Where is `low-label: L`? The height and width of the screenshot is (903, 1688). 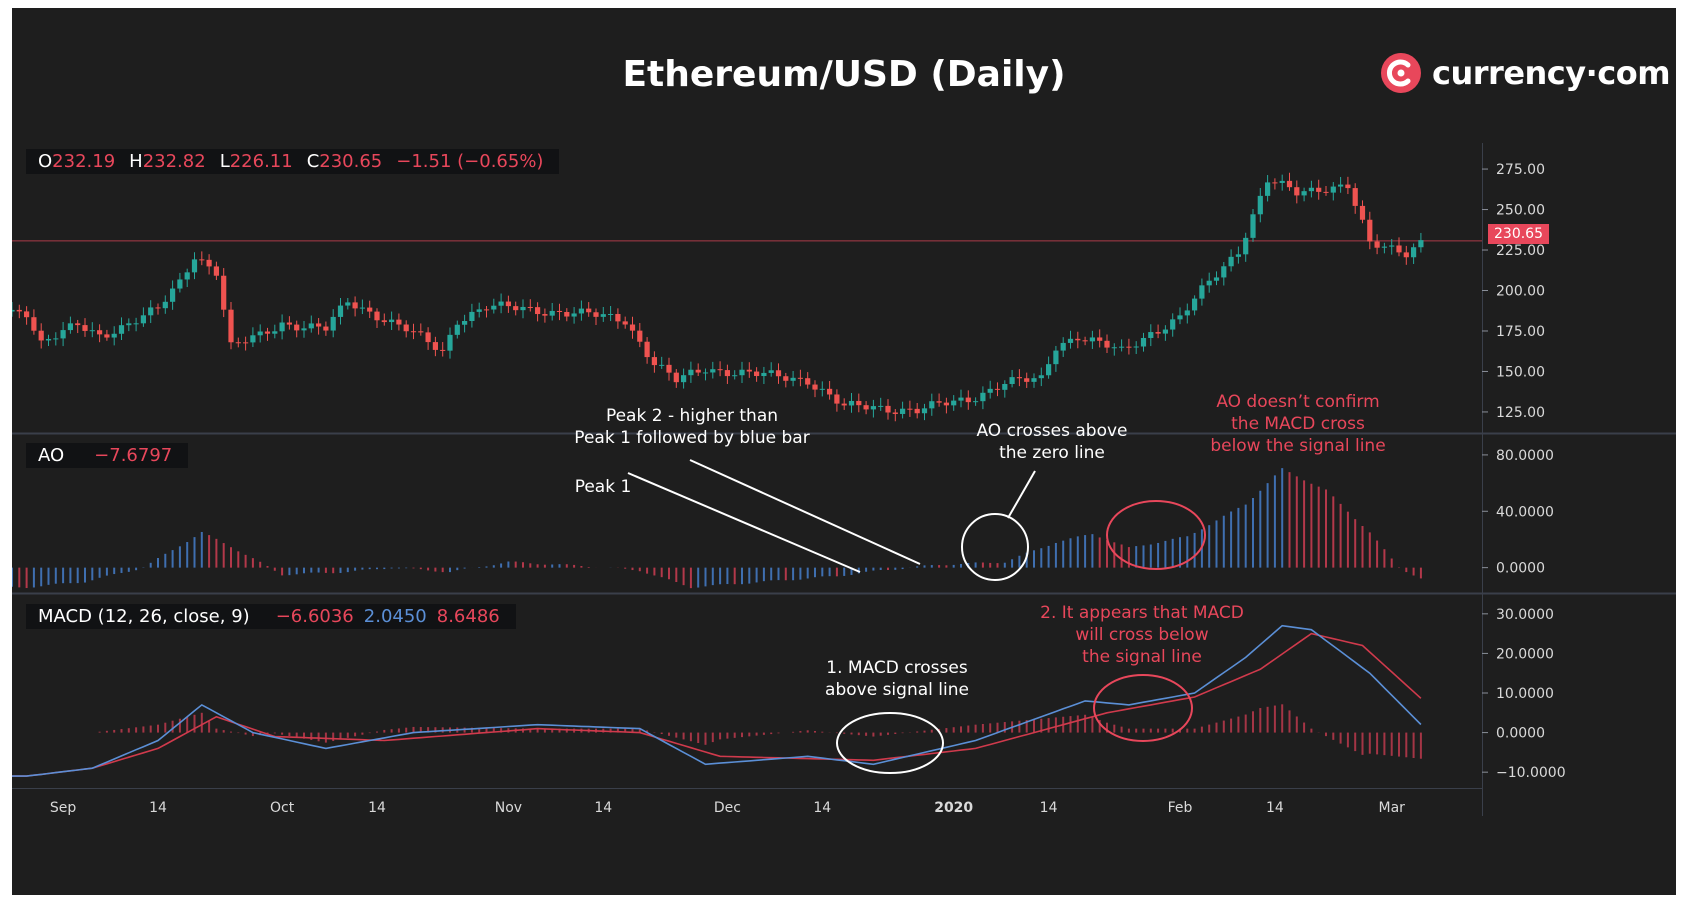
low-label: L is located at coordinates (224, 161).